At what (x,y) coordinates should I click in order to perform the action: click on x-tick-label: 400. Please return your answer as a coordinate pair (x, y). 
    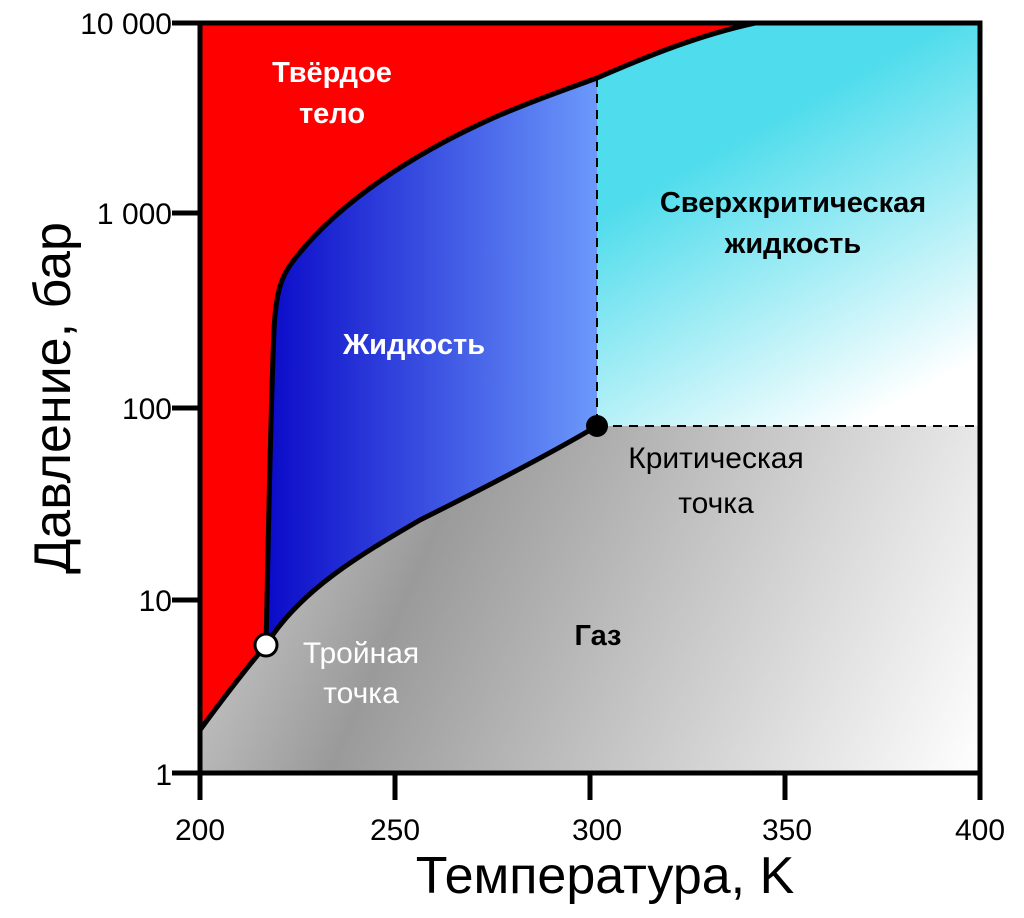
    Looking at the image, I should click on (980, 830).